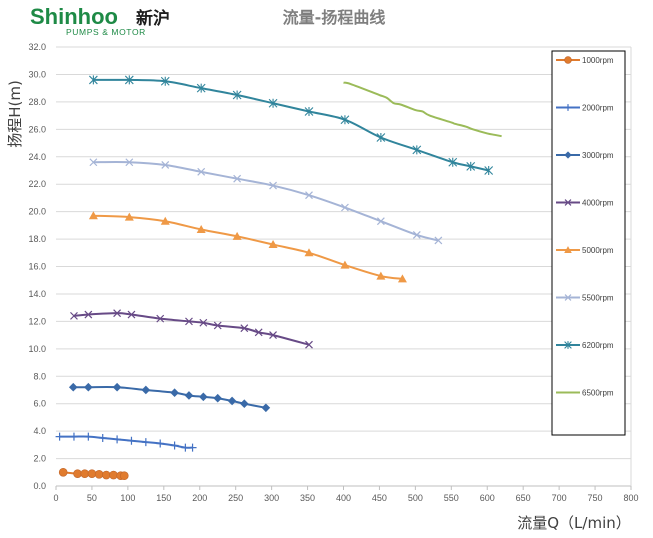  What do you see at coordinates (37, 321) in the screenshot?
I see `y-tick-6: 12.0` at bounding box center [37, 321].